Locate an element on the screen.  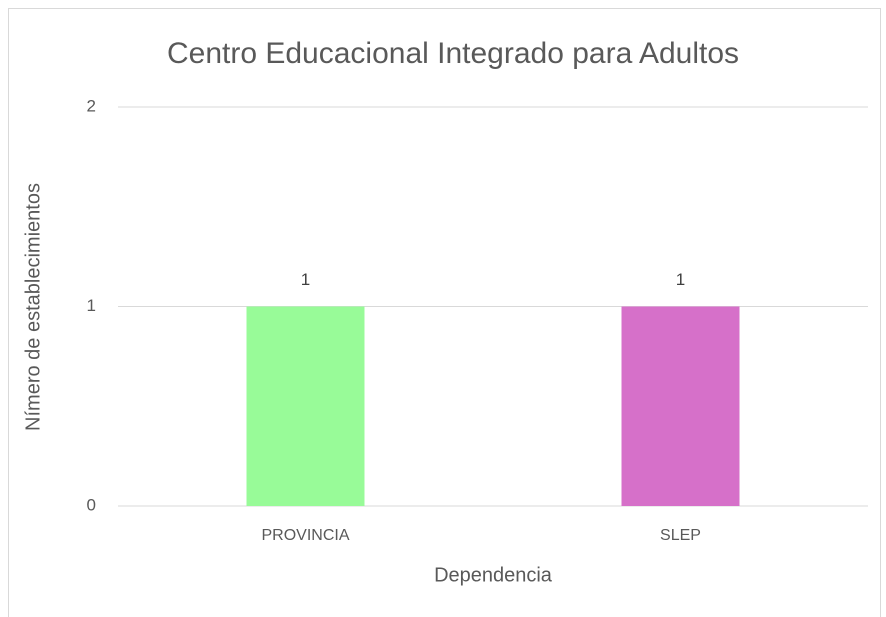
y-axis-title: Nímero de establecimientos is located at coordinates (33, 307).